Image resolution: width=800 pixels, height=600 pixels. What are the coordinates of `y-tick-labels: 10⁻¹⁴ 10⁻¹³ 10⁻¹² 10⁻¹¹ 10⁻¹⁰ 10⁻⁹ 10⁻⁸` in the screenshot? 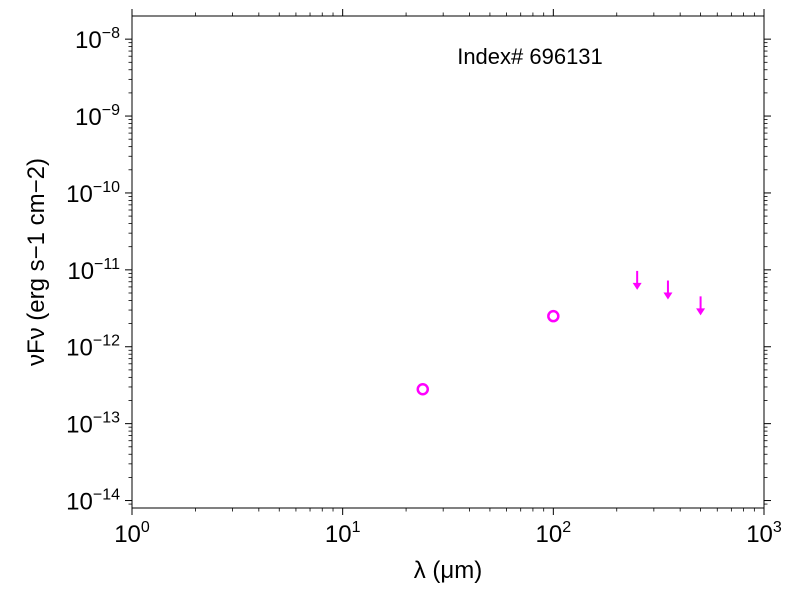 It's located at (93, 270).